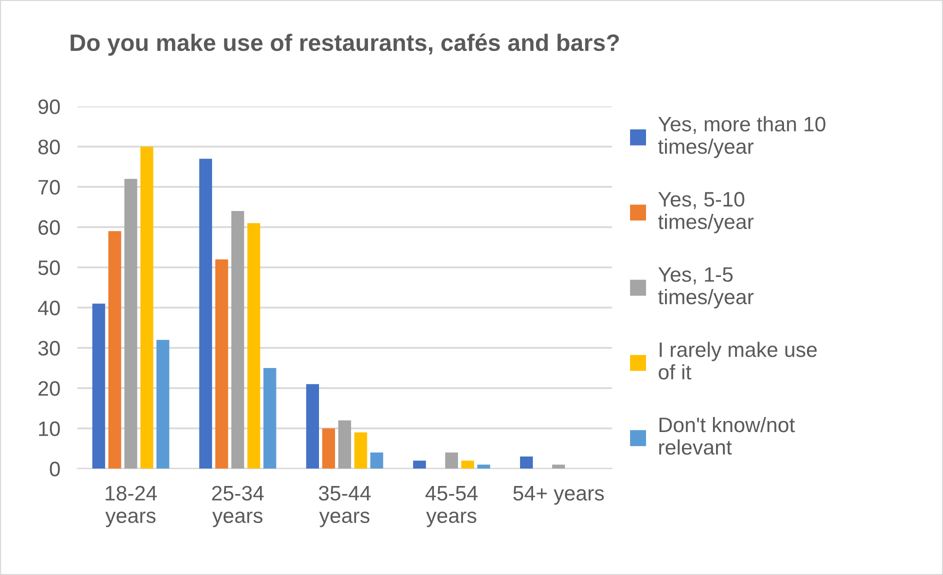  I want to click on legend-label: I rarely make use of it, so click(737, 361).